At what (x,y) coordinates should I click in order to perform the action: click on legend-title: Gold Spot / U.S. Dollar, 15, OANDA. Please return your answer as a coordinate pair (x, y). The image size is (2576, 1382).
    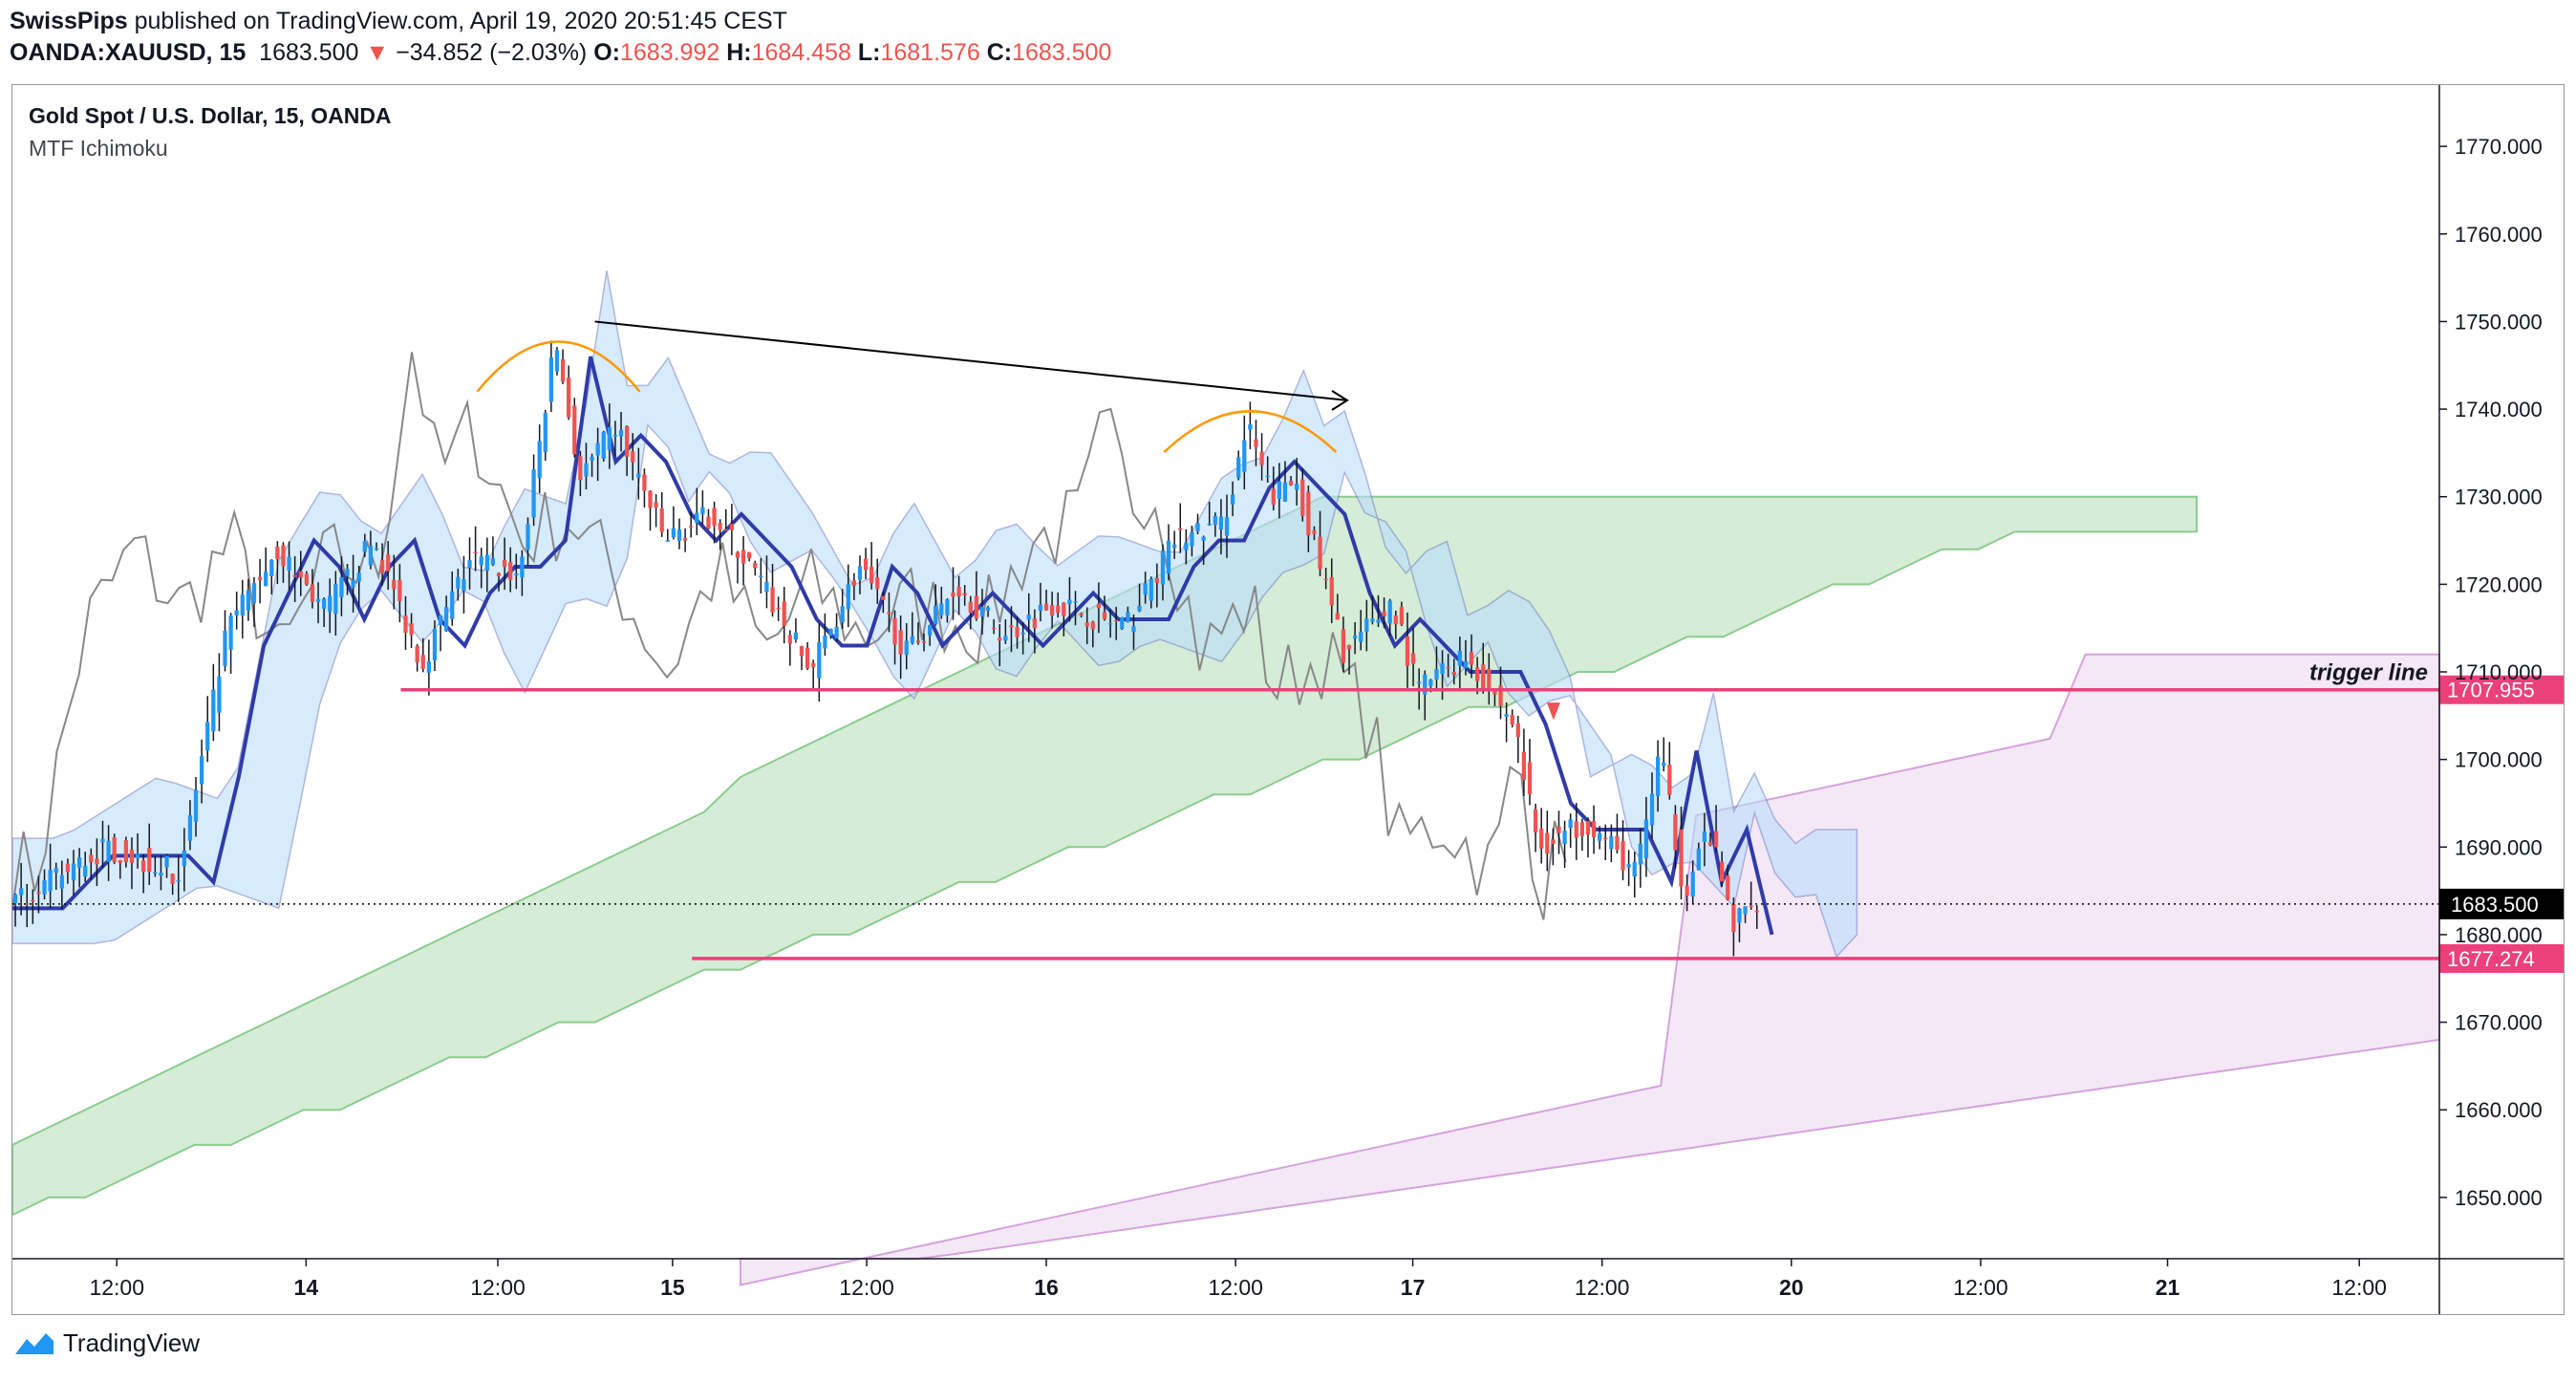
    Looking at the image, I should click on (210, 116).